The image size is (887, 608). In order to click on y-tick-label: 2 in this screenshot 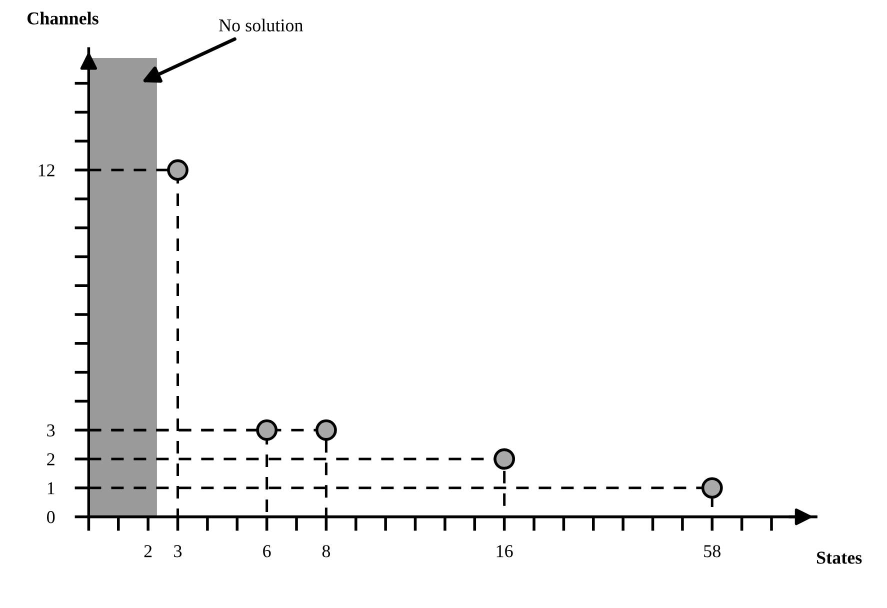, I will do `click(50, 459)`.